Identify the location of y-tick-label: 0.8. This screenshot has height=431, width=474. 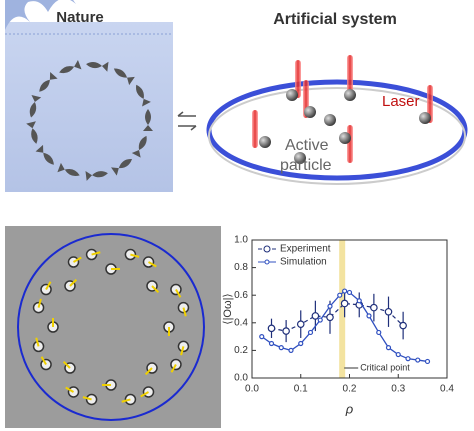
(241, 267).